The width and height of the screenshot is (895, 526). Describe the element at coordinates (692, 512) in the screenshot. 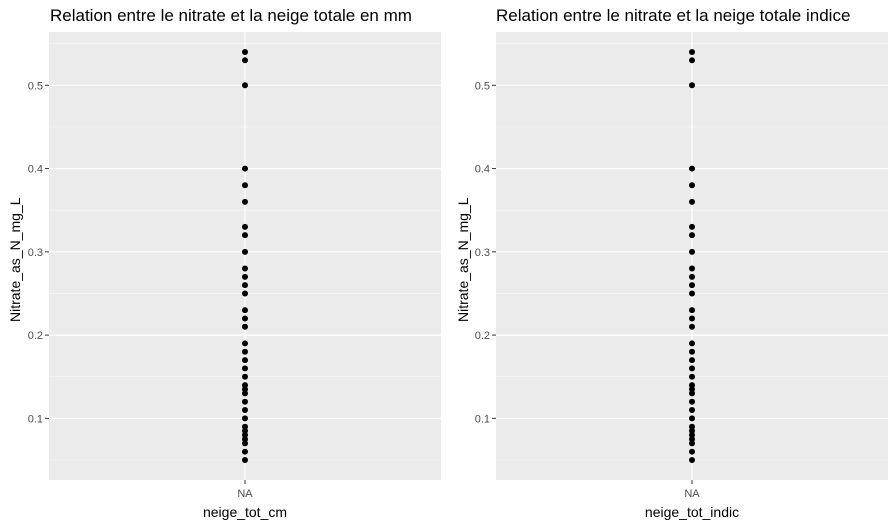

I see `x-axis-title: neige_tot_indic` at that location.